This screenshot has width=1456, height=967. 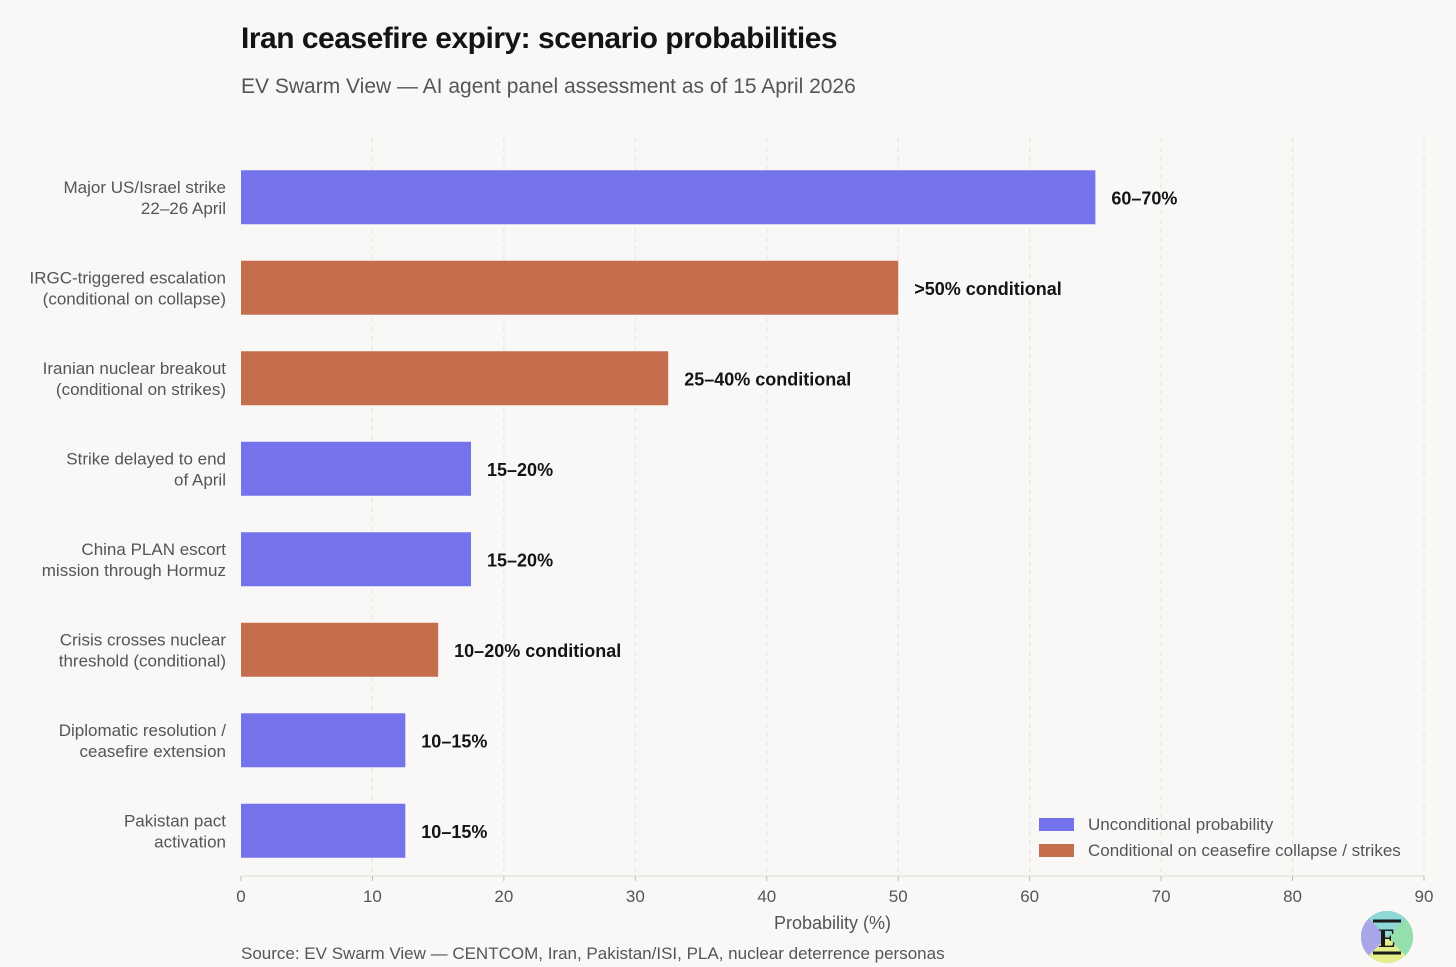 What do you see at coordinates (767, 379) in the screenshot?
I see `bar-value-label: 25–40% conditional` at bounding box center [767, 379].